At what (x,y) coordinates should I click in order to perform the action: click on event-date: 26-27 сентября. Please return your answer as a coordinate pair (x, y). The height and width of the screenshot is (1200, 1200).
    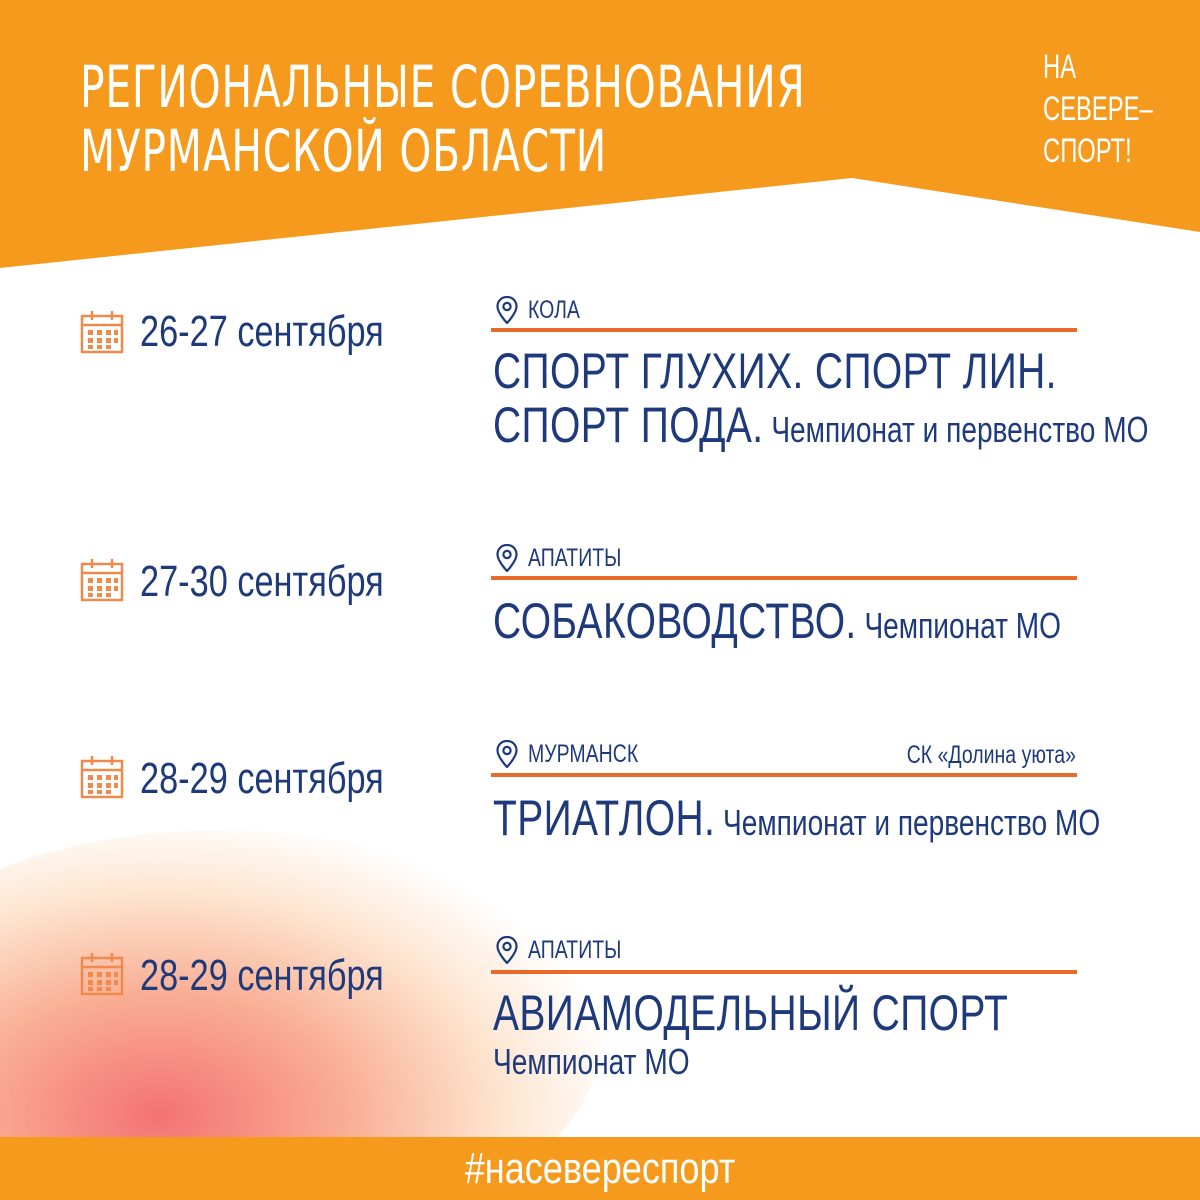
    Looking at the image, I should click on (262, 331).